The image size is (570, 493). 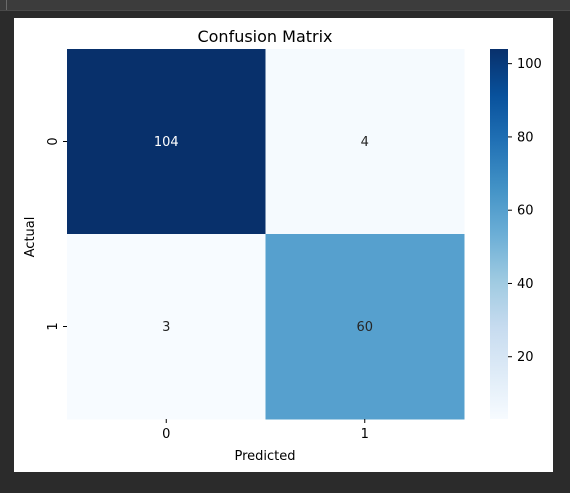 I want to click on colorbar-tick-label: 60, so click(x=525, y=211).